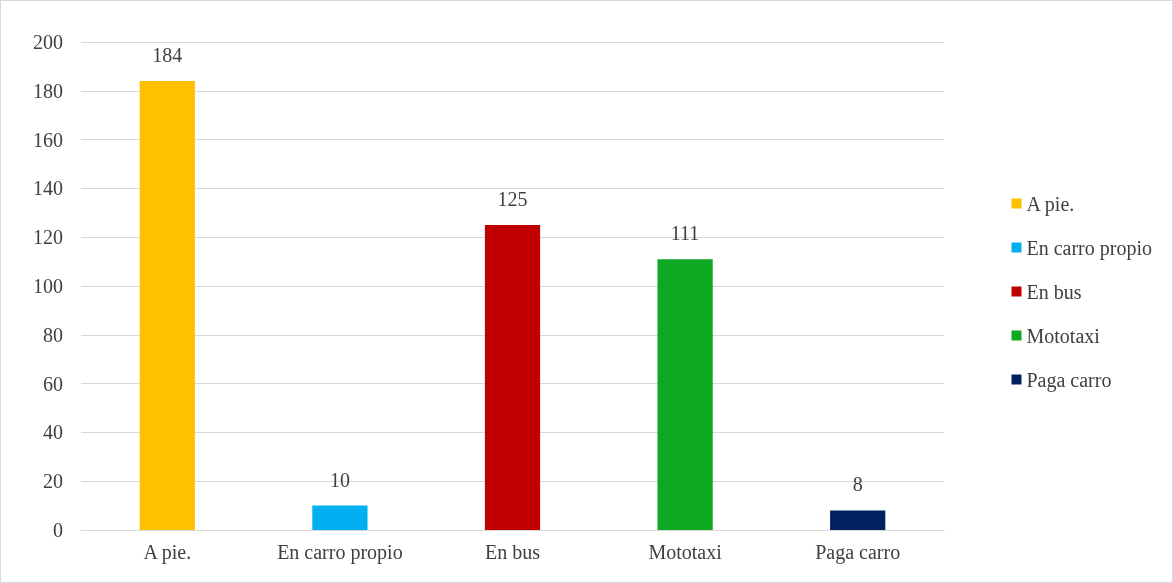  What do you see at coordinates (512, 199) in the screenshot?
I see `data-label: 125` at bounding box center [512, 199].